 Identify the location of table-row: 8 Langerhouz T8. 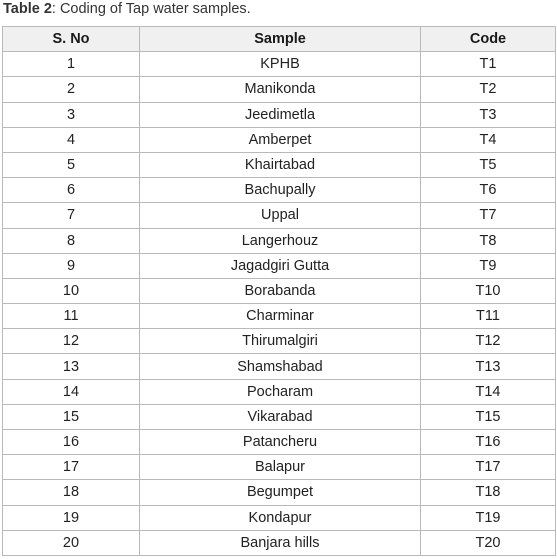
(279, 240).